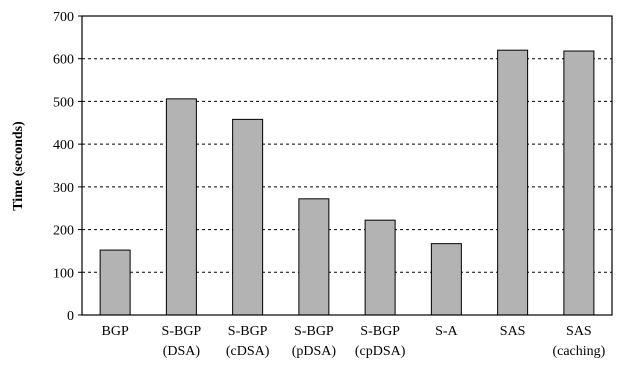 The width and height of the screenshot is (624, 368). What do you see at coordinates (446, 331) in the screenshot?
I see `x-category-label: S-A` at bounding box center [446, 331].